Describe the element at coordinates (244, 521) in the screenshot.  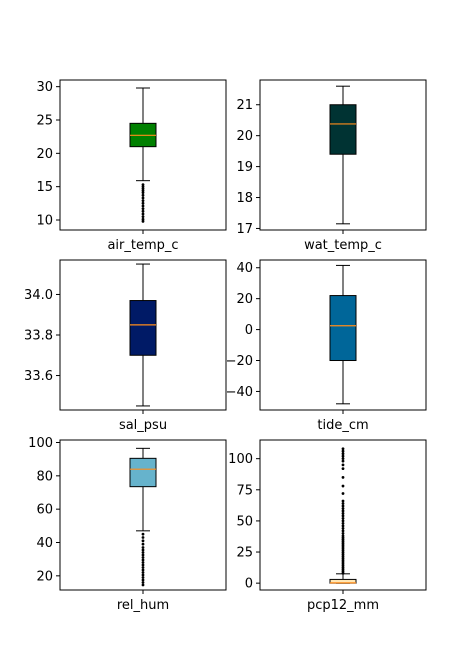
I see `y-tick-label: 50` at that location.